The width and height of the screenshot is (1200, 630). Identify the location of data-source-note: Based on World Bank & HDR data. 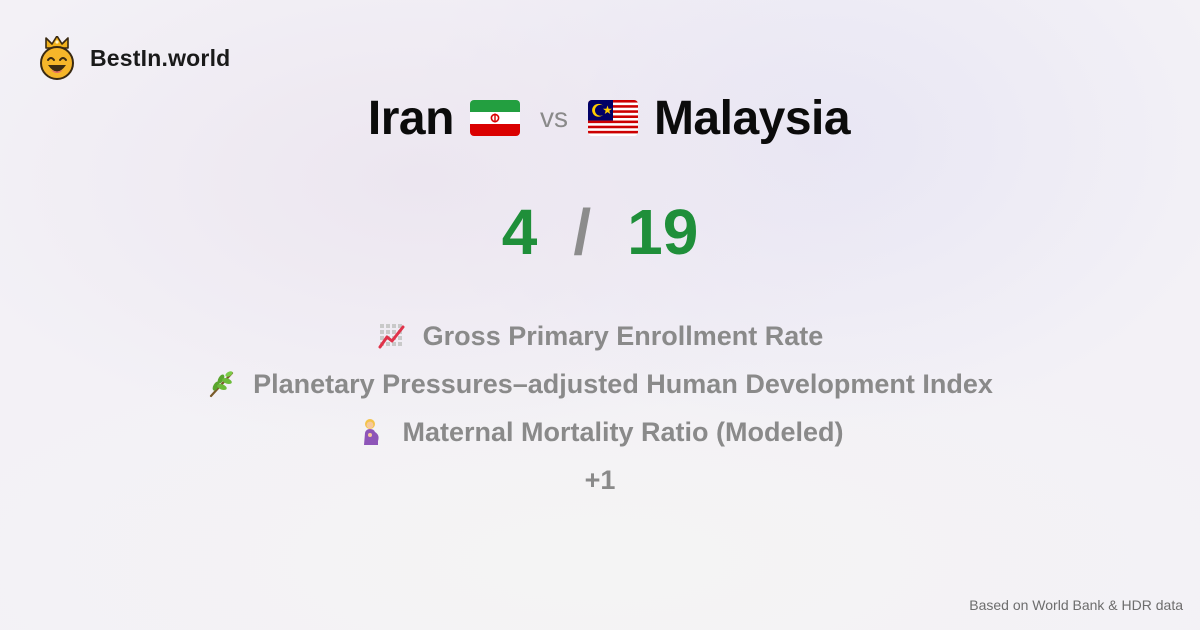
(1076, 605).